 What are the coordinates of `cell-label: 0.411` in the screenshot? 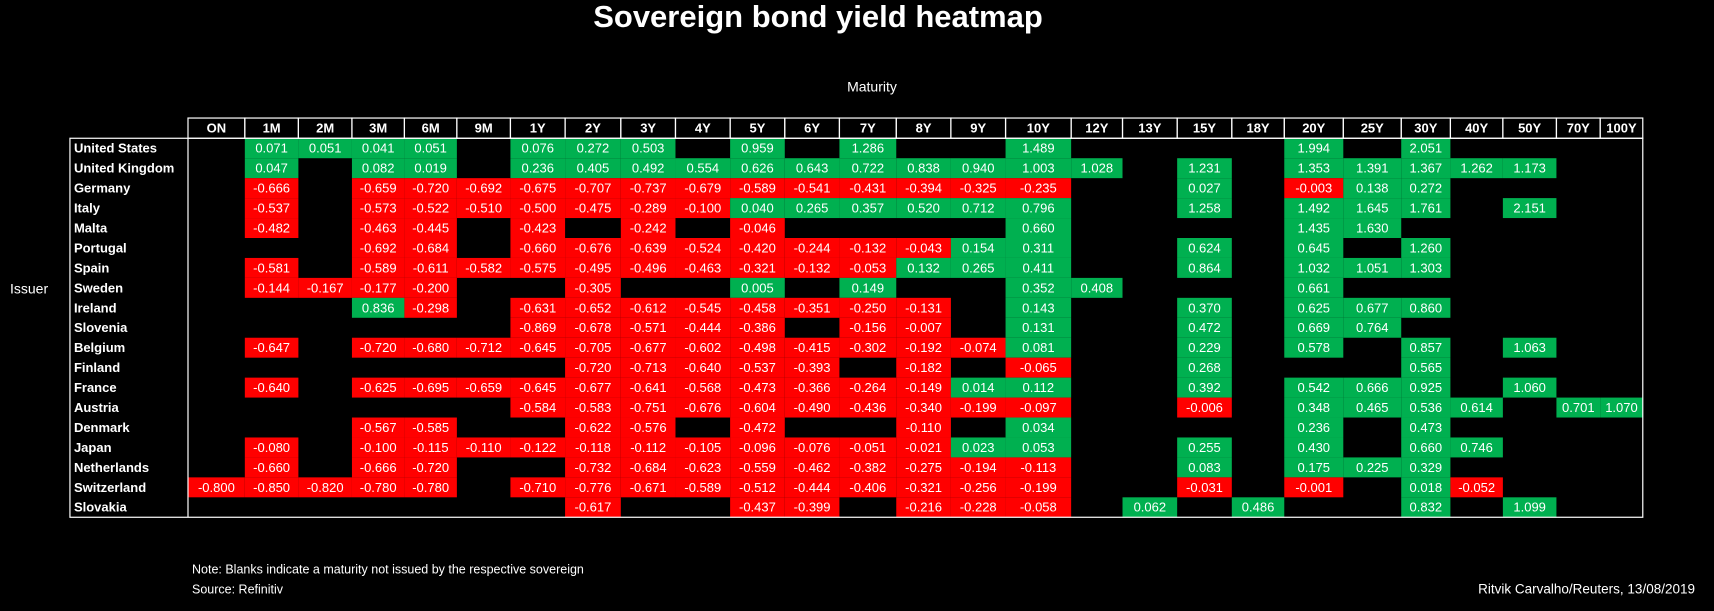 It's located at (1039, 267).